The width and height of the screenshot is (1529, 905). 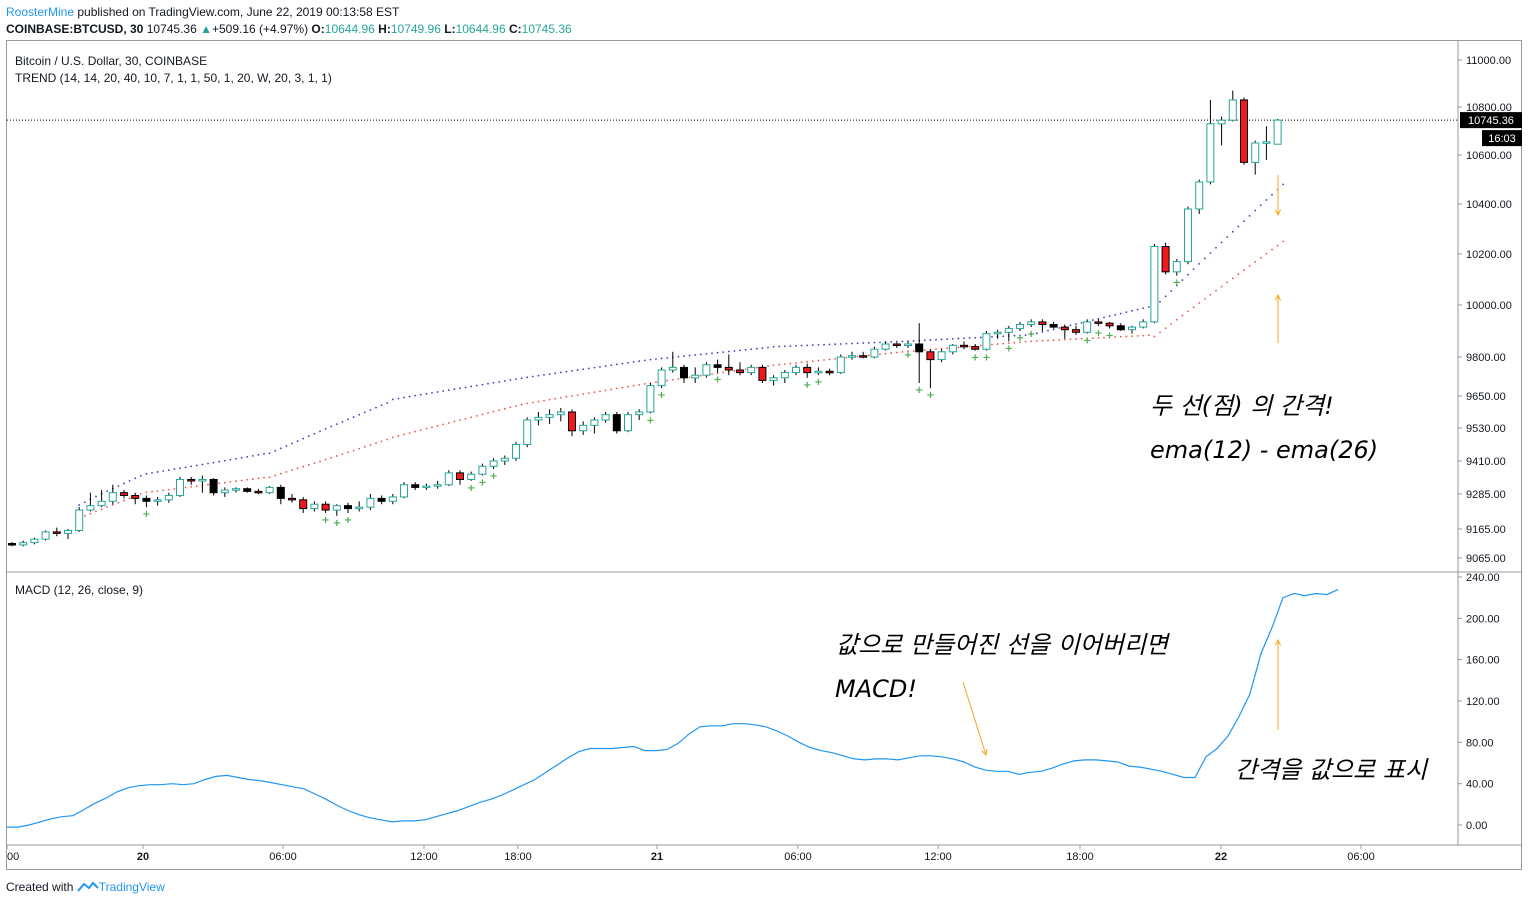 I want to click on time-tick-label: 00, so click(x=13, y=857).